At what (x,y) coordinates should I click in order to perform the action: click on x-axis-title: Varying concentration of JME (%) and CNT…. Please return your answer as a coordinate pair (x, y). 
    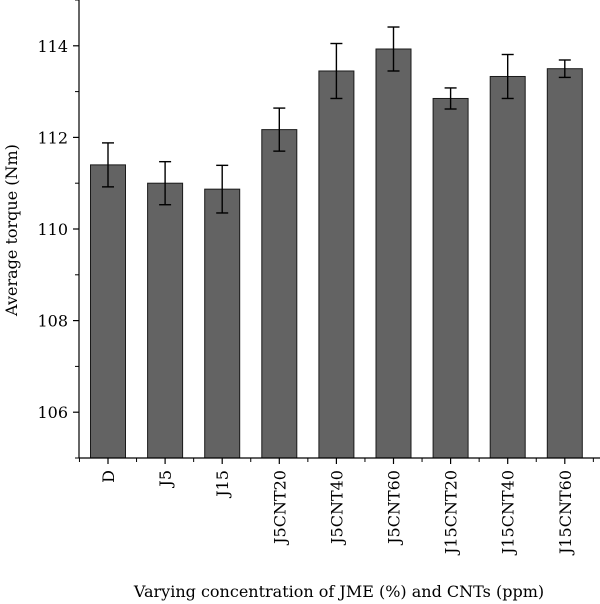
    Looking at the image, I should click on (338, 591).